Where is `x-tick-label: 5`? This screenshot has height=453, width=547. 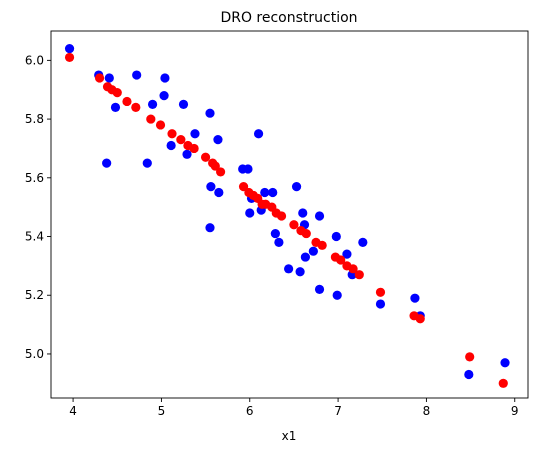
x-tick-label: 5 is located at coordinates (162, 411).